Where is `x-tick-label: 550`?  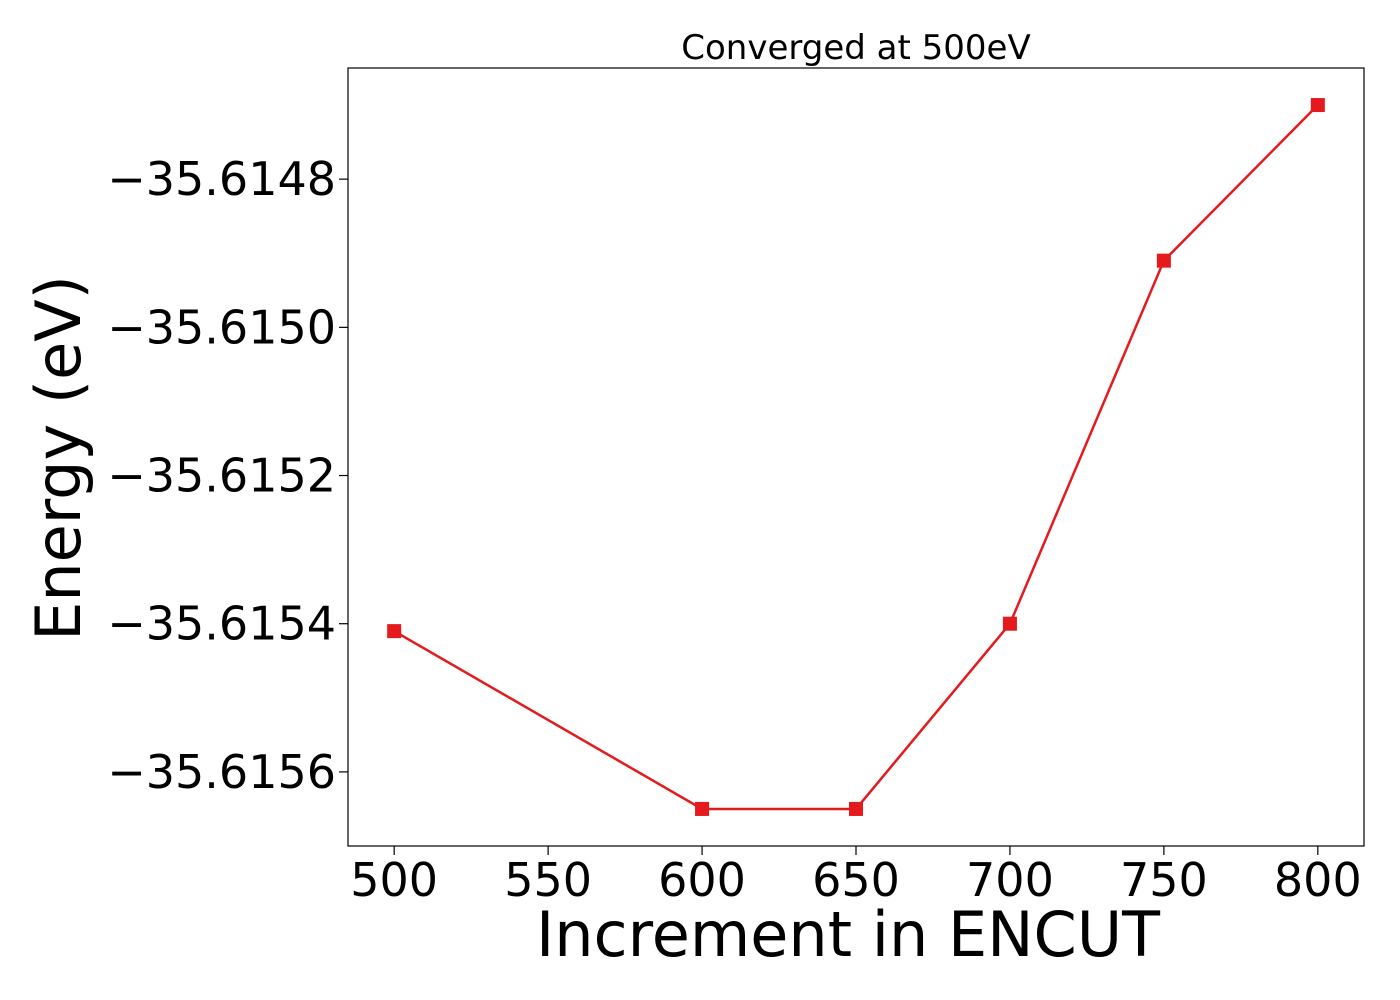
x-tick-label: 550 is located at coordinates (548, 880).